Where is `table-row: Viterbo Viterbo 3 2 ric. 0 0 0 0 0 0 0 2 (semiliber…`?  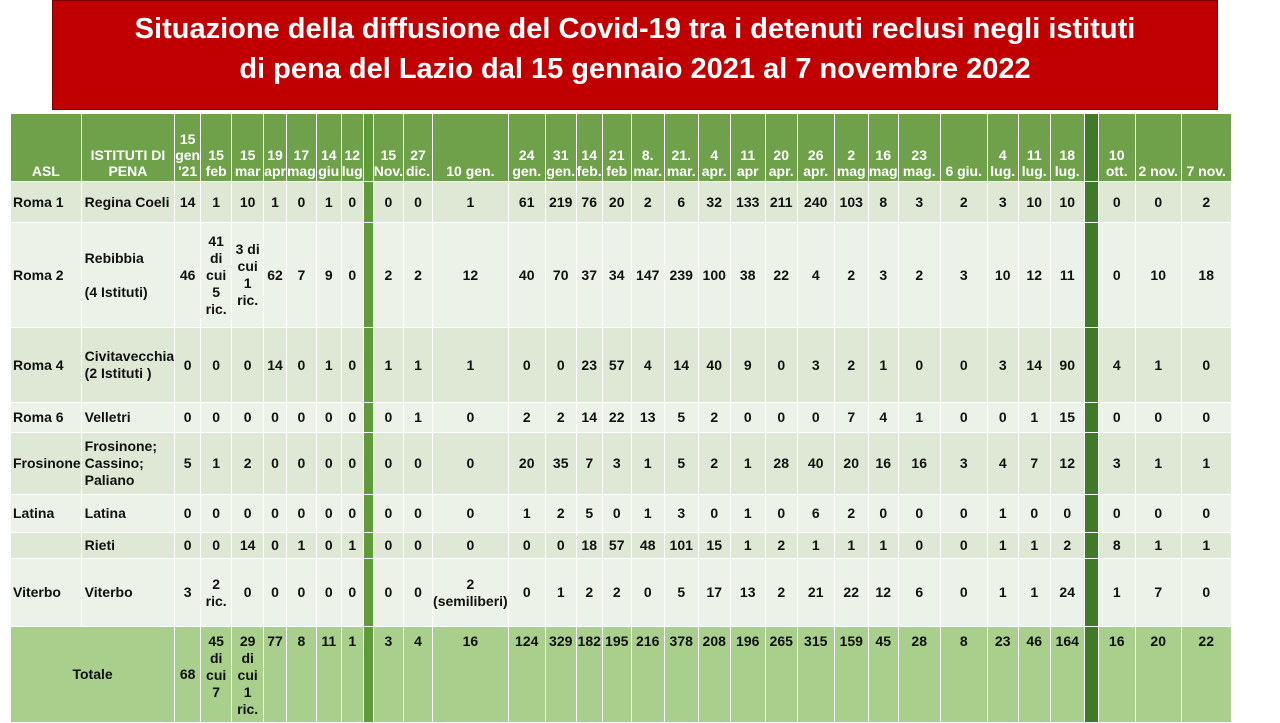
table-row: Viterbo Viterbo 3 2 ric. 0 0 0 0 0 0 0 2 (semiliber… is located at coordinates (621, 592).